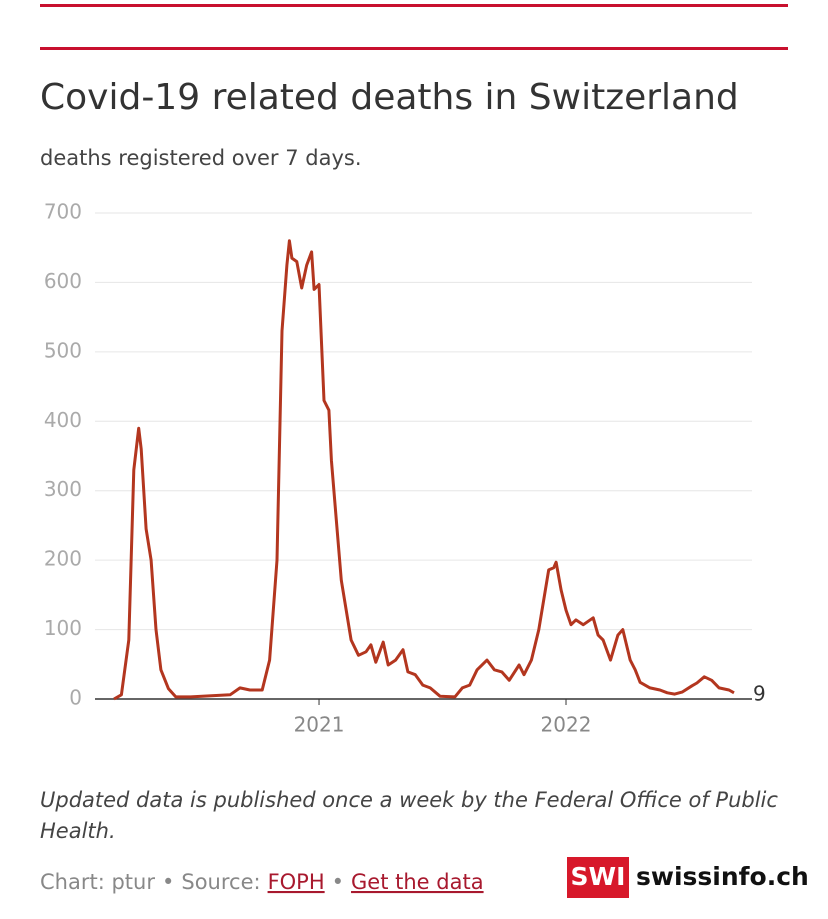  I want to click on y-tick-label: 0, so click(75, 698).